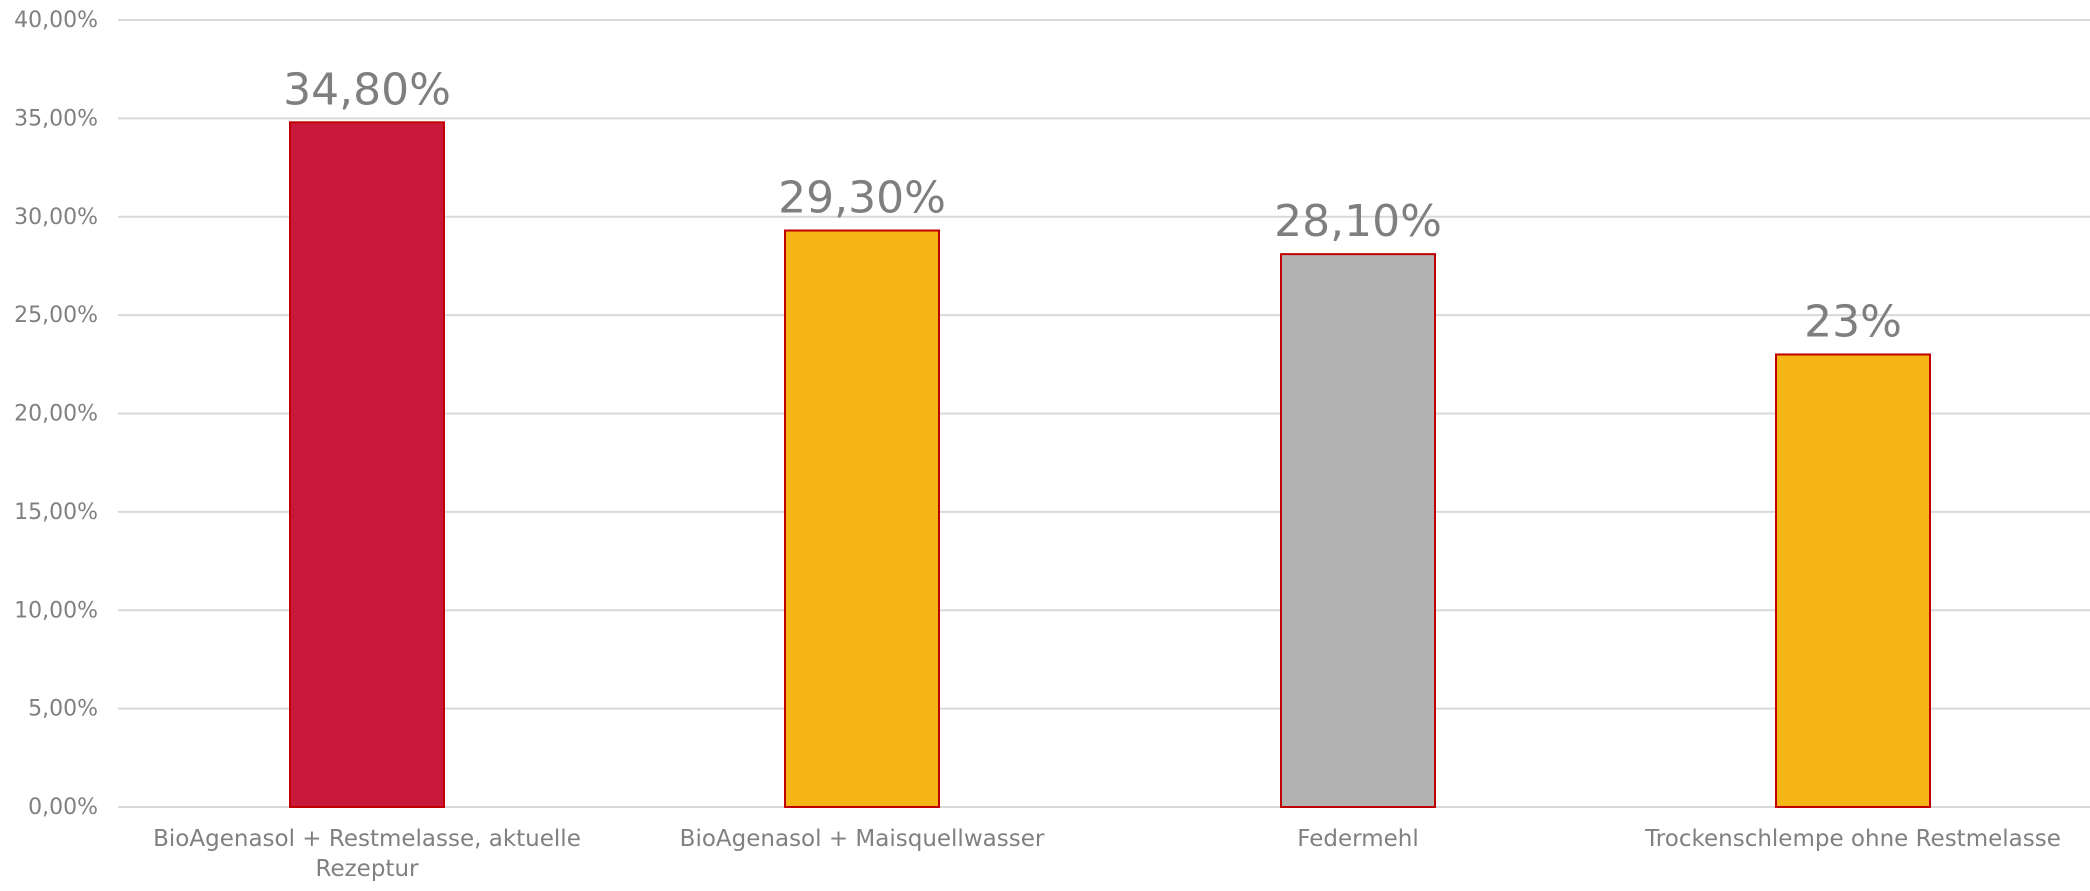  Describe the element at coordinates (56, 217) in the screenshot. I see `y-tick-label: 30,00%` at that location.